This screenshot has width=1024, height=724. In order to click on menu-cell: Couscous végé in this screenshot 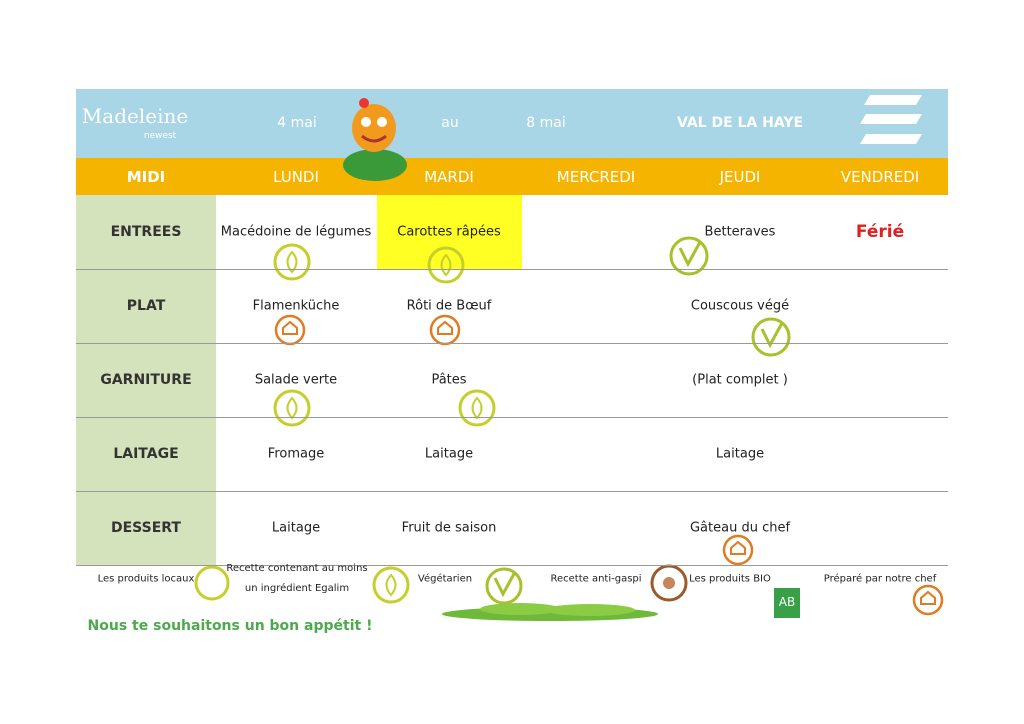, I will do `click(740, 306)`.